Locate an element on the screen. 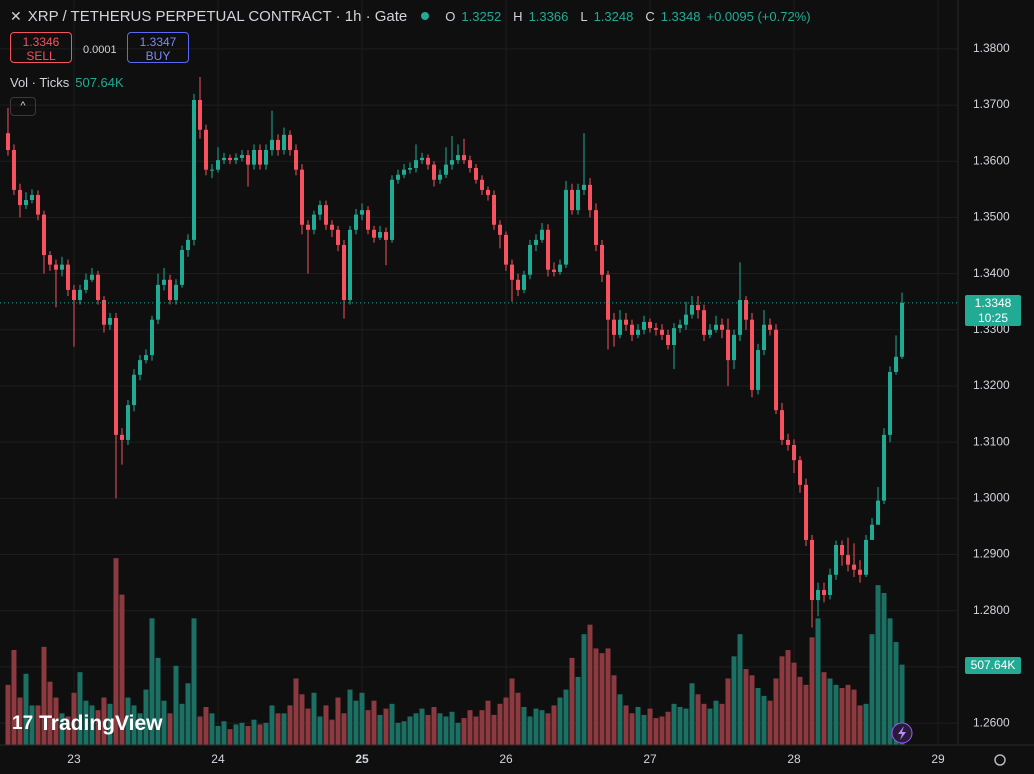 This screenshot has height=774, width=1034. ohlc-value: 1.3252 is located at coordinates (481, 16).